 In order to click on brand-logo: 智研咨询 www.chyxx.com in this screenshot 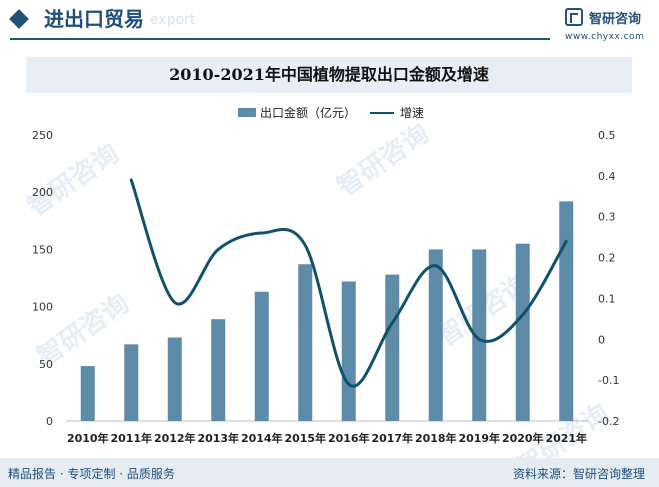, I will do `click(610, 24)`.